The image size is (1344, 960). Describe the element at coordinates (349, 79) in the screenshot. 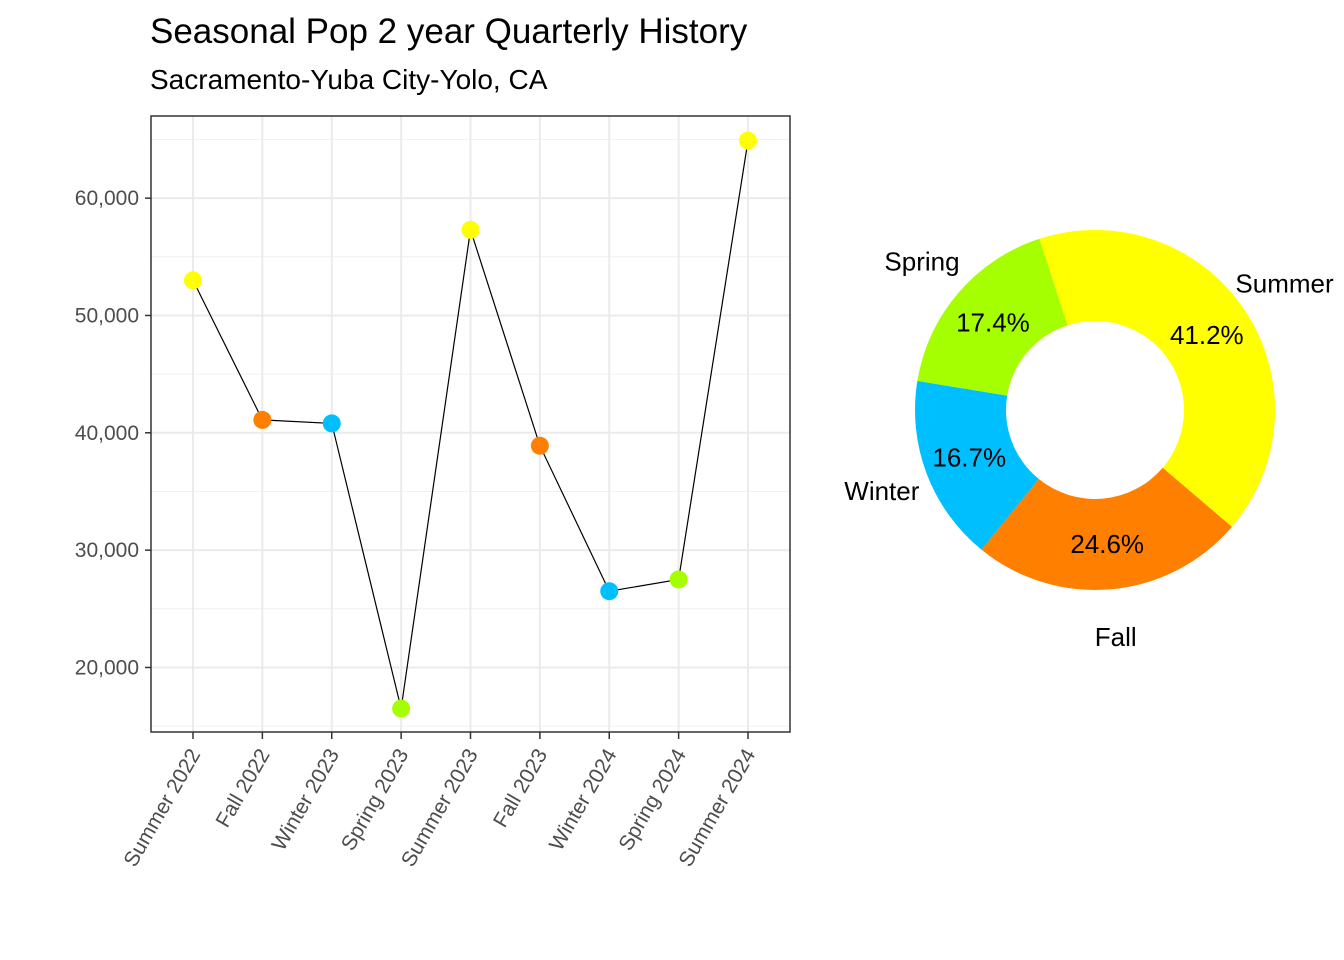

I see `chart-subtitle: Sacramento-Yuba City-Yolo, CA` at that location.